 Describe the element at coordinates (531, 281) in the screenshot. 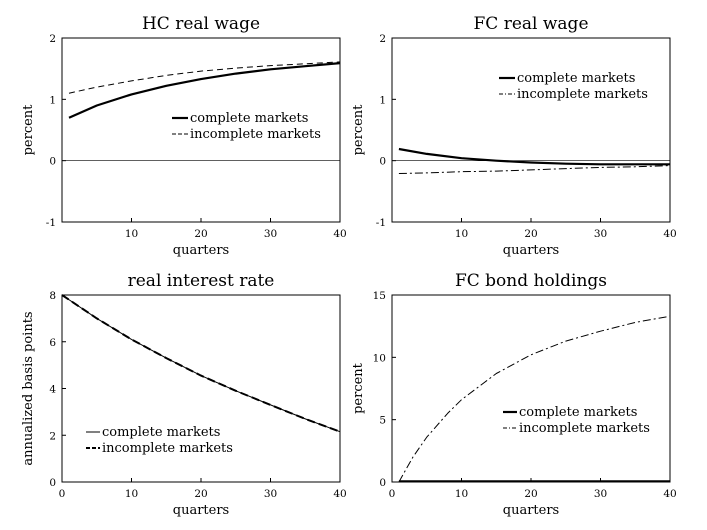

I see `chart-title: FC bond holdings` at that location.